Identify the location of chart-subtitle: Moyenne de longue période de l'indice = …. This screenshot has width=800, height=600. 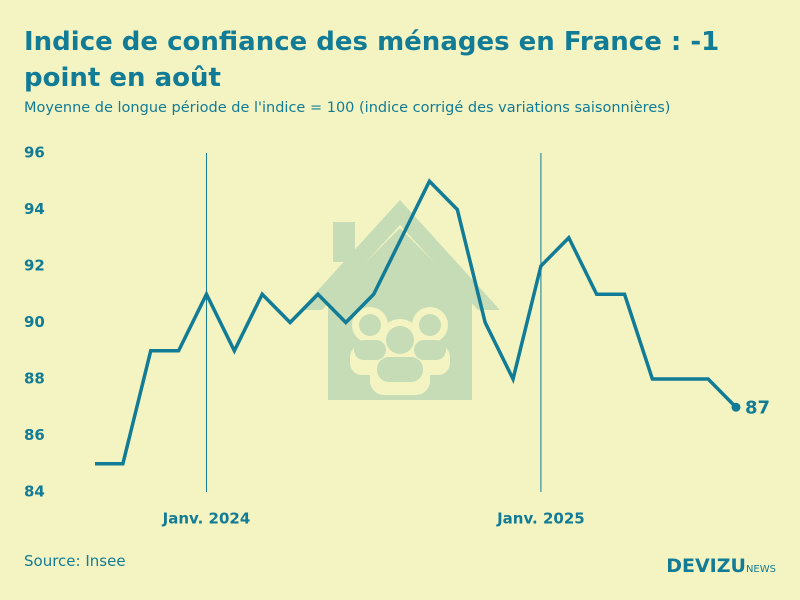
(347, 108).